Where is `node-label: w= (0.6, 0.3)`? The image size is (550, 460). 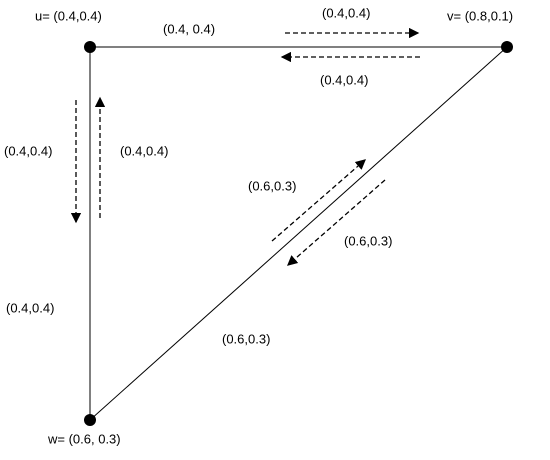
node-label: w= (0.6, 0.3) is located at coordinates (84, 438).